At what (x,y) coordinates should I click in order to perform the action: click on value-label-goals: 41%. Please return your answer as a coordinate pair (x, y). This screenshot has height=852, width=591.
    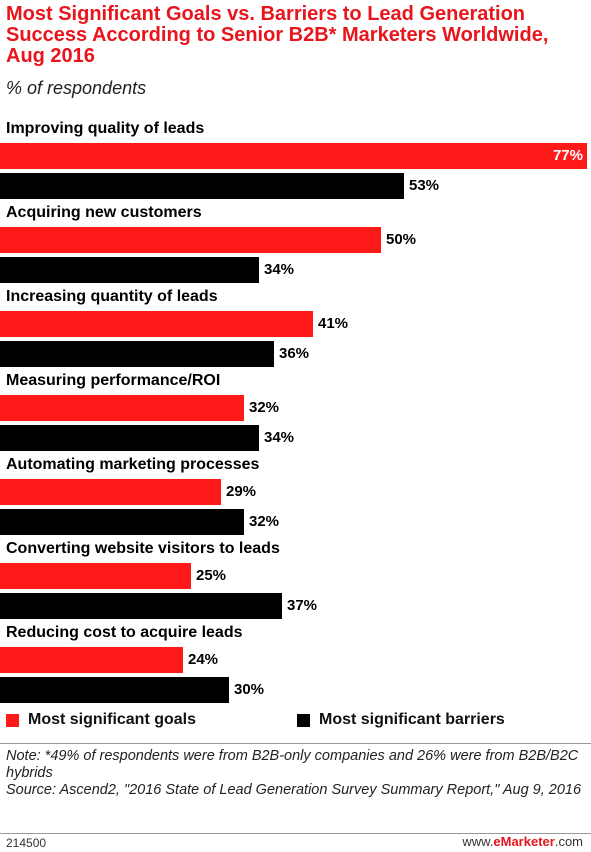
    Looking at the image, I should click on (333, 323).